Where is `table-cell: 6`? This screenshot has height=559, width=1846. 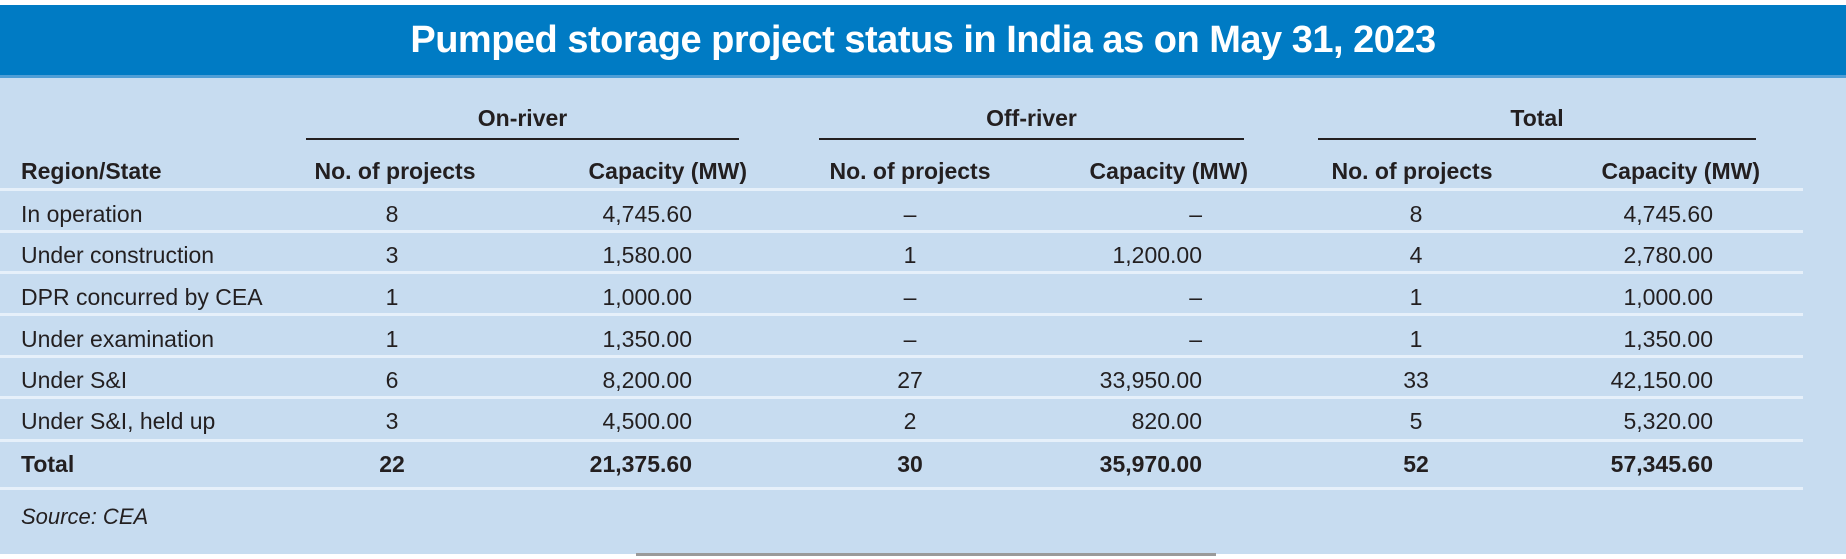
table-cell: 6 is located at coordinates (392, 380).